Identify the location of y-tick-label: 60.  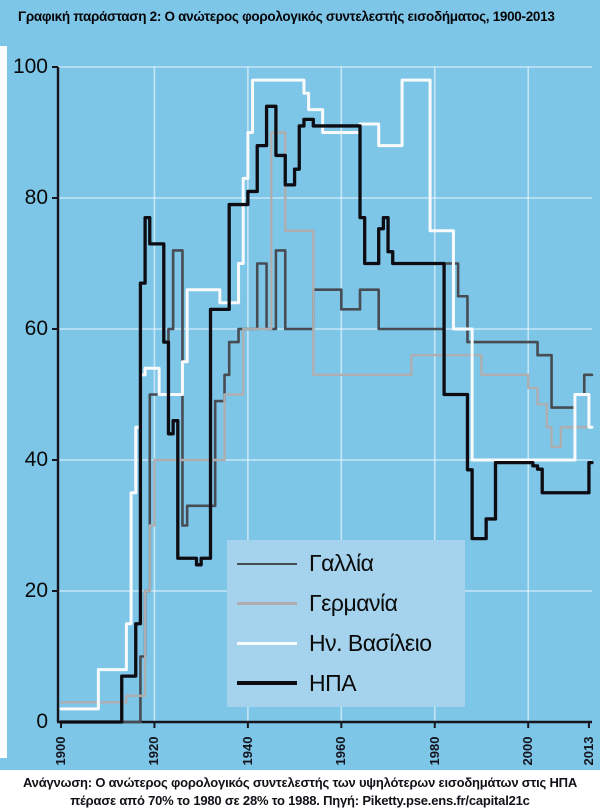
(36, 328).